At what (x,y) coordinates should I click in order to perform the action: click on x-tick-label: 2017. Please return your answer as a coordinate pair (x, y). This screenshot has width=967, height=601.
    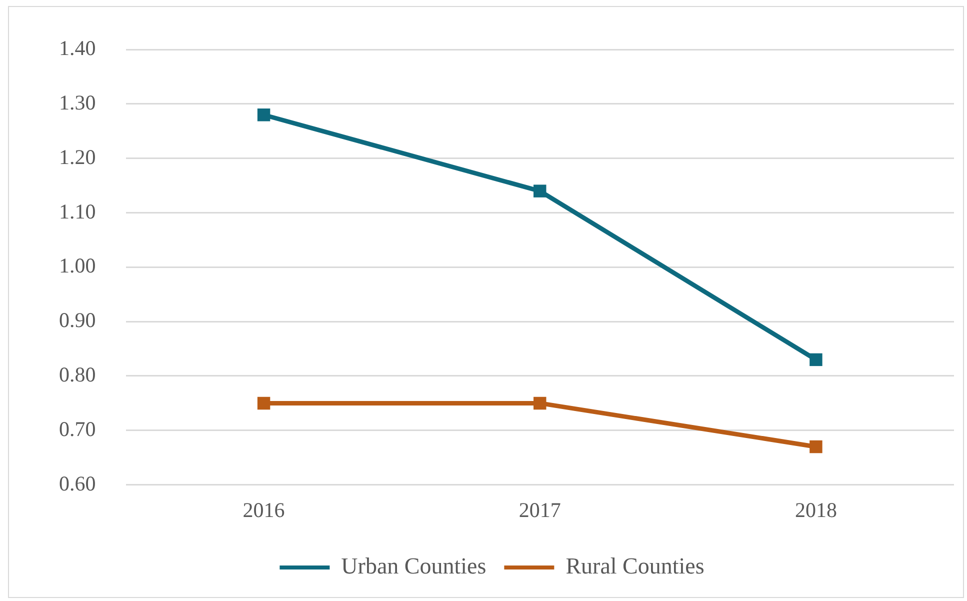
    Looking at the image, I should click on (539, 510).